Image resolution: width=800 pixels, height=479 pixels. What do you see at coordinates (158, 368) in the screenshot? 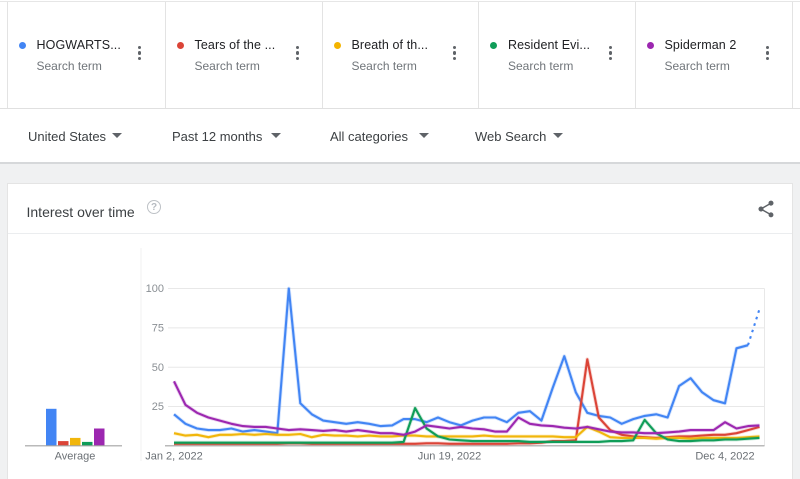
I see `svg-text: 50` at bounding box center [158, 368].